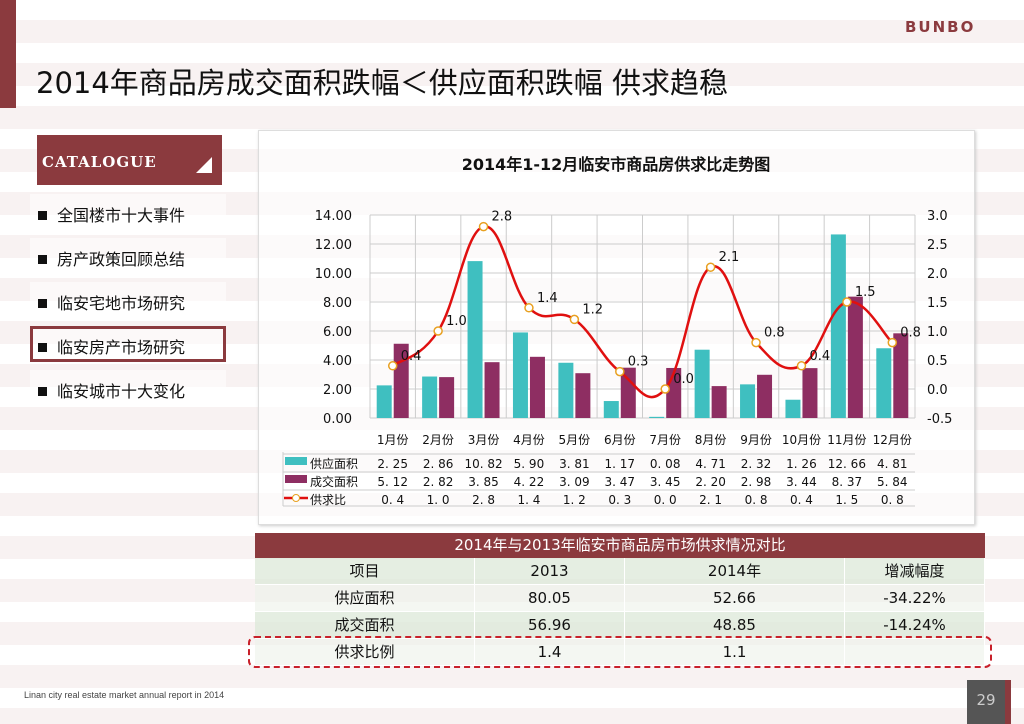 This screenshot has height=724, width=1024. What do you see at coordinates (915, 598) in the screenshot?
I see `table-cell: -34.22%` at bounding box center [915, 598].